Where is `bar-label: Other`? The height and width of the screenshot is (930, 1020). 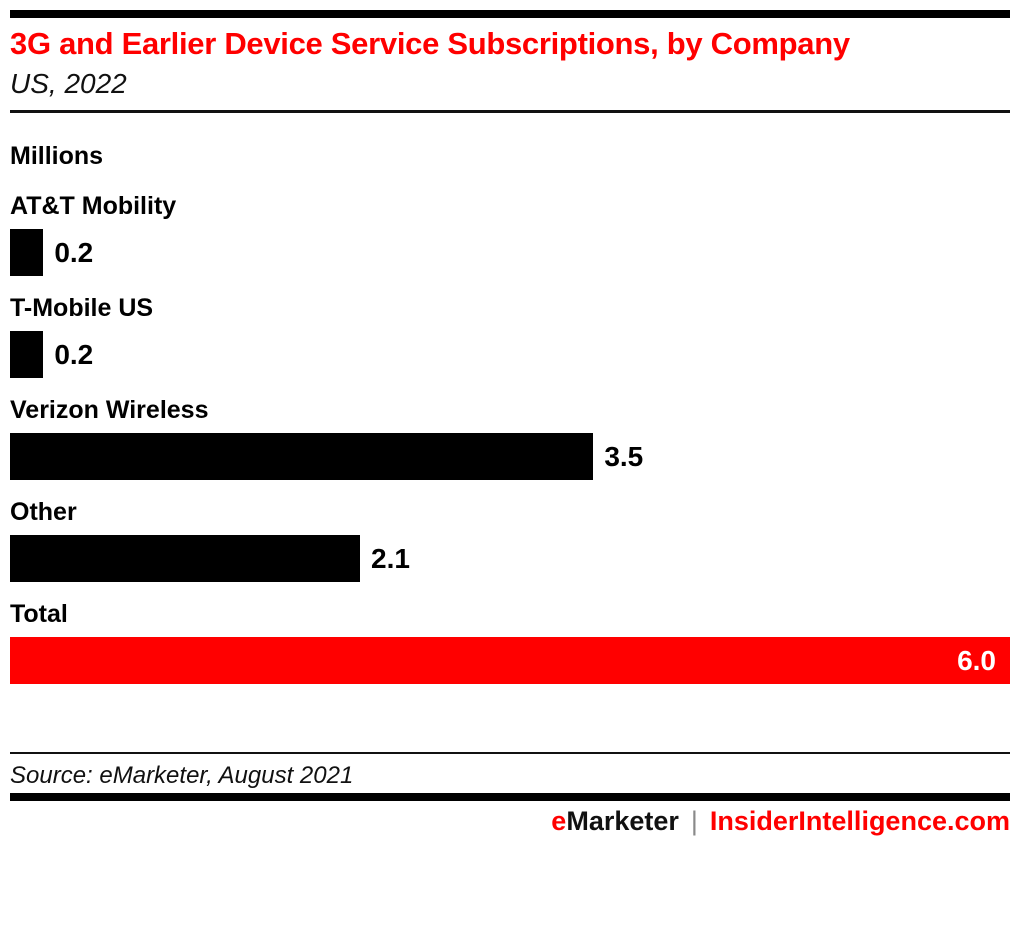 bar-label: Other is located at coordinates (43, 512).